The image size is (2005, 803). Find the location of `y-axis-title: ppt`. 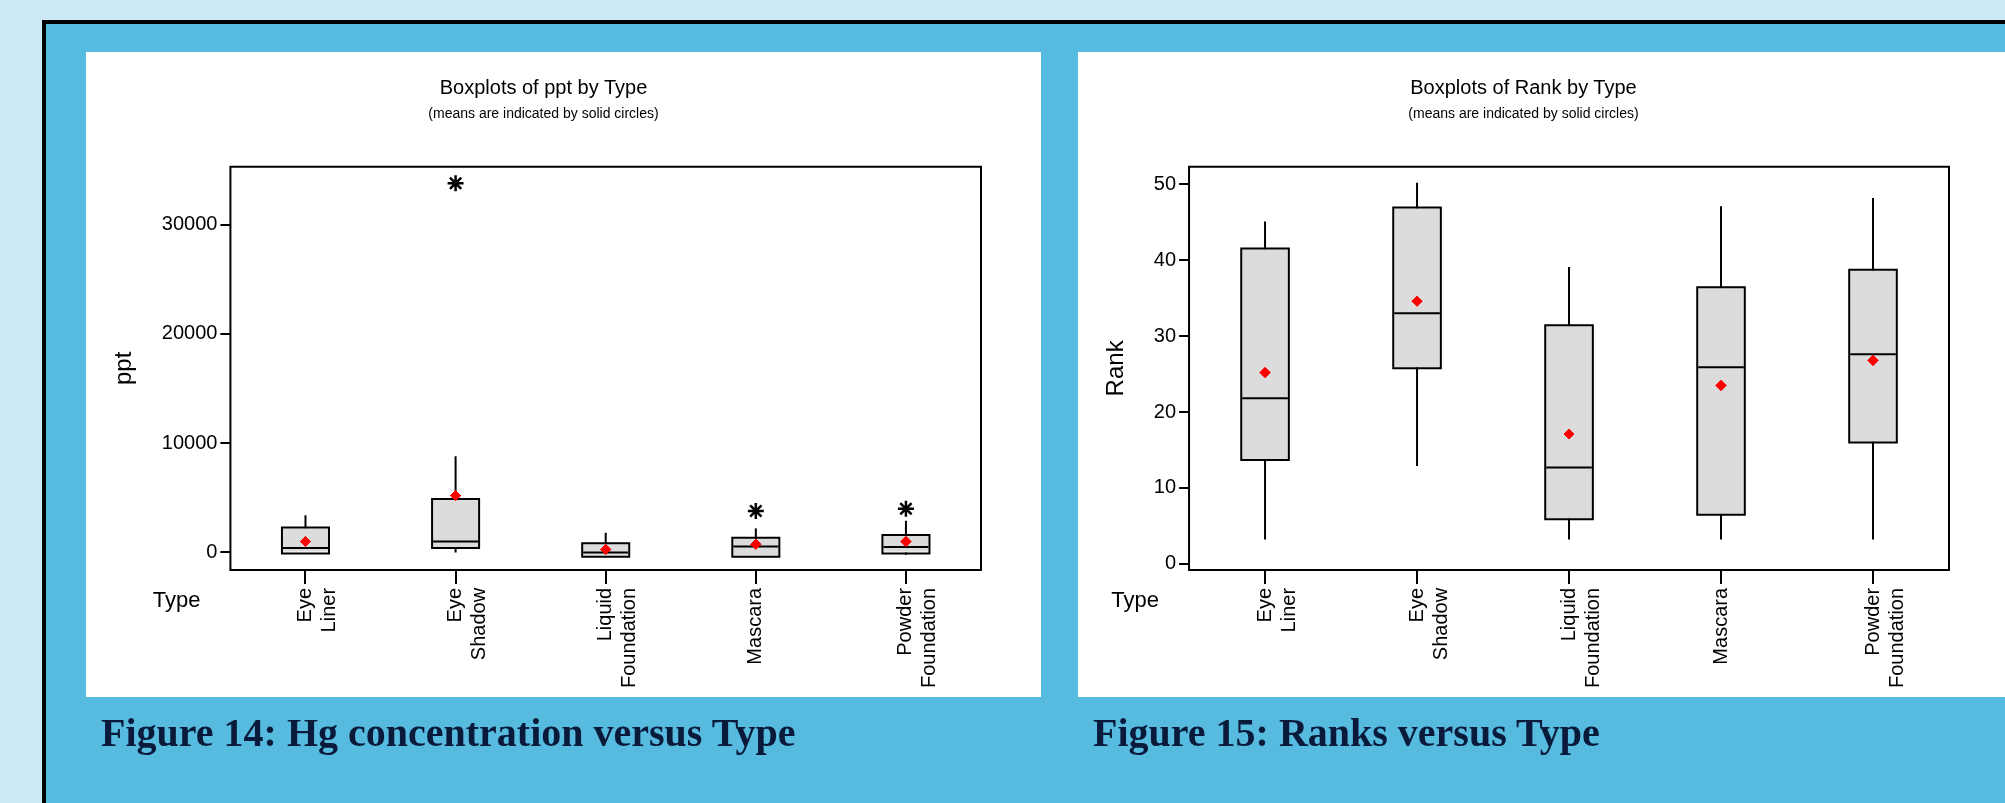

y-axis-title: ppt is located at coordinates (123, 368).